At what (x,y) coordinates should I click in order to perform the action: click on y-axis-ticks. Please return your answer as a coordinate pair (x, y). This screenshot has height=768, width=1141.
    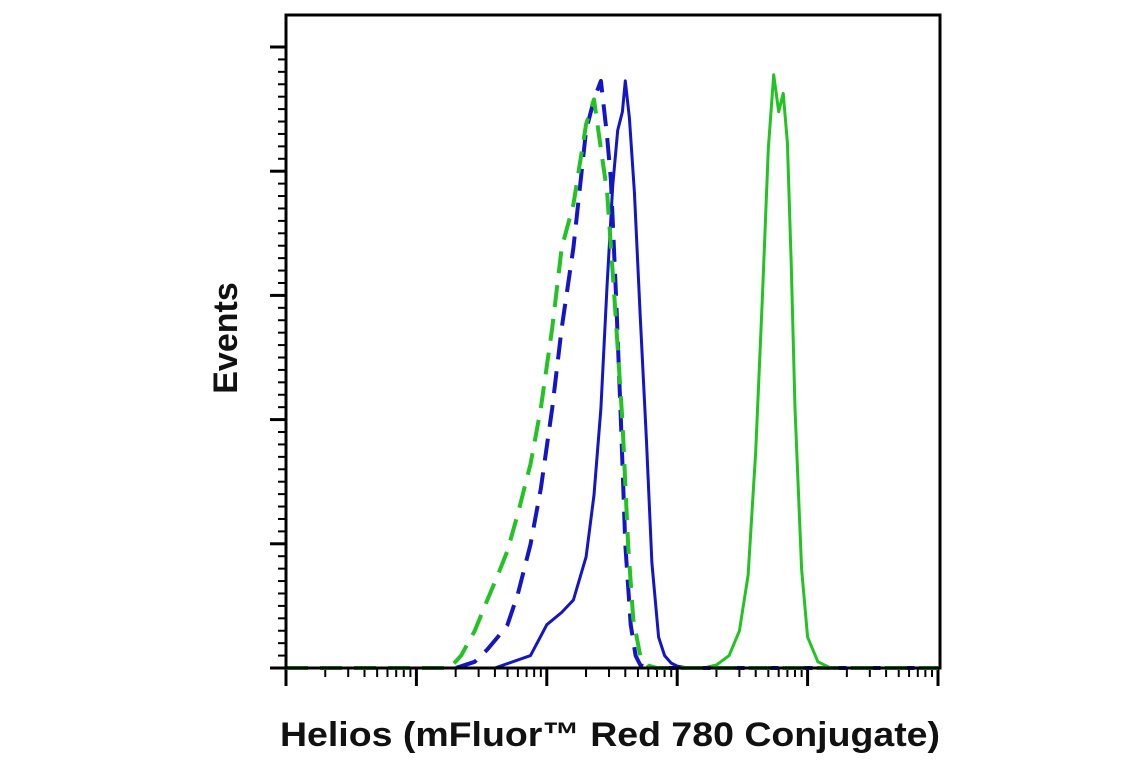
    Looking at the image, I should click on (278, 357).